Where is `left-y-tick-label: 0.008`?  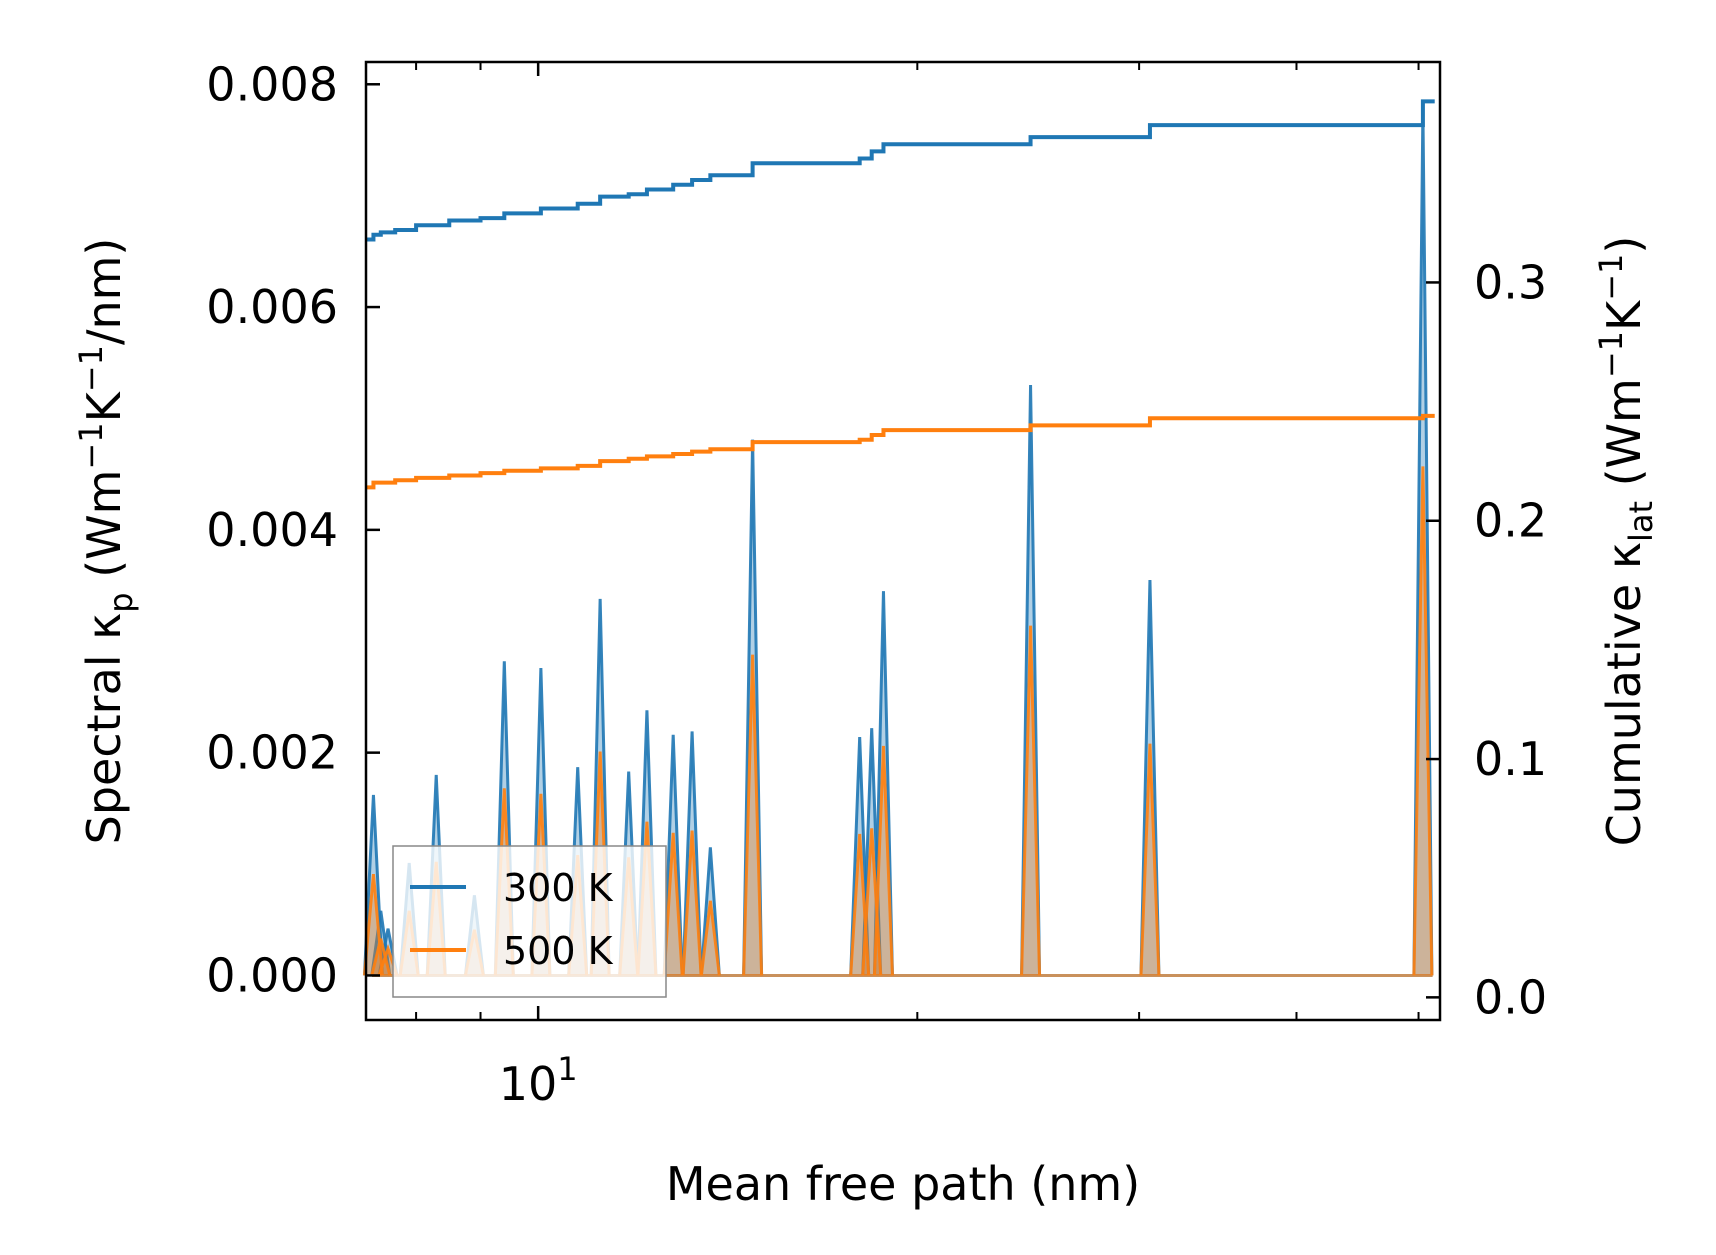 left-y-tick-label: 0.008 is located at coordinates (272, 84).